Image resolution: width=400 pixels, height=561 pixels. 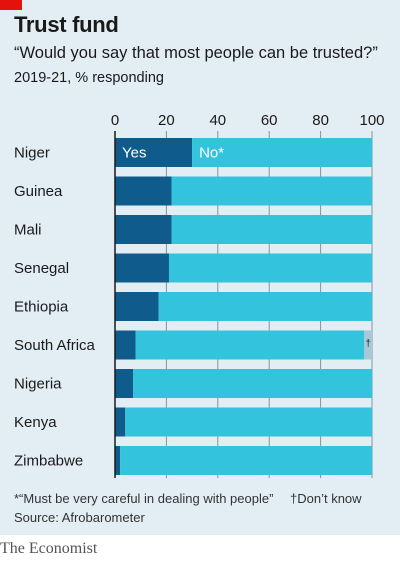 What do you see at coordinates (166, 120) in the screenshot?
I see `x-tick-label: 20` at bounding box center [166, 120].